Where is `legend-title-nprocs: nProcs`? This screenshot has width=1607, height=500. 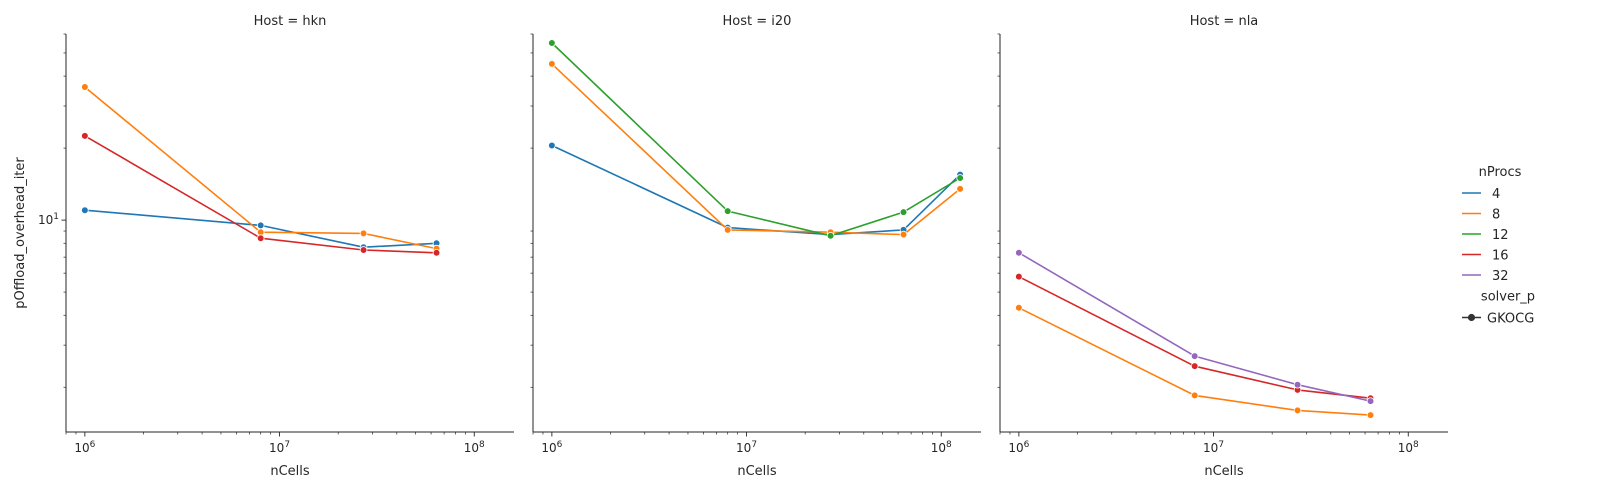 legend-title-nprocs: nProcs is located at coordinates (1500, 172).